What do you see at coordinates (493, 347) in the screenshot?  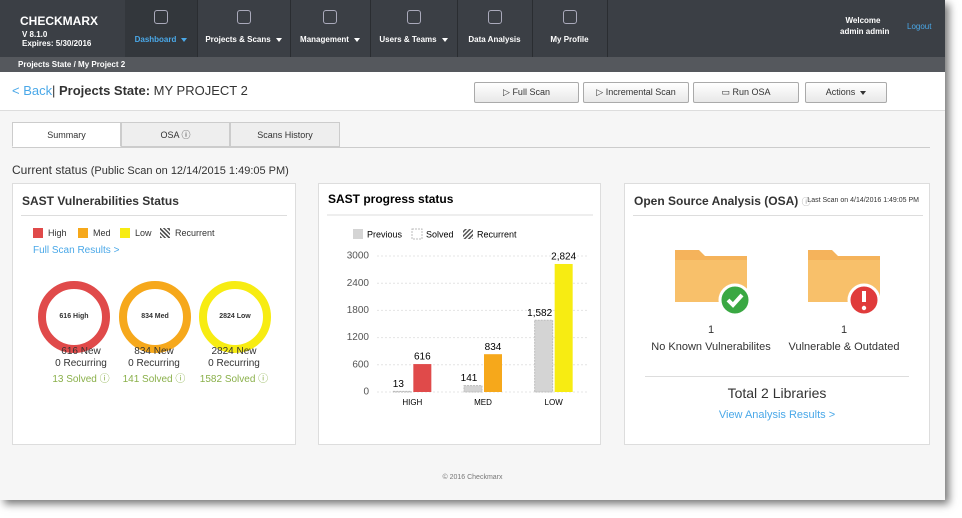 I see `value-label: 834` at bounding box center [493, 347].